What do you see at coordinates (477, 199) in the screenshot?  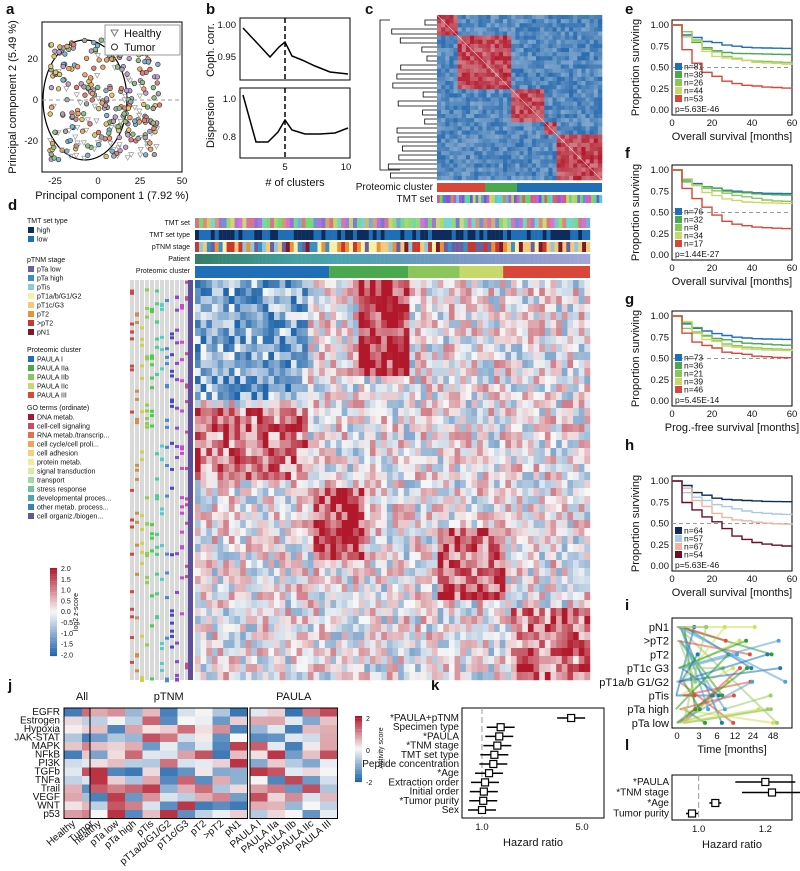 I see `tmt-bar-seg` at bounding box center [477, 199].